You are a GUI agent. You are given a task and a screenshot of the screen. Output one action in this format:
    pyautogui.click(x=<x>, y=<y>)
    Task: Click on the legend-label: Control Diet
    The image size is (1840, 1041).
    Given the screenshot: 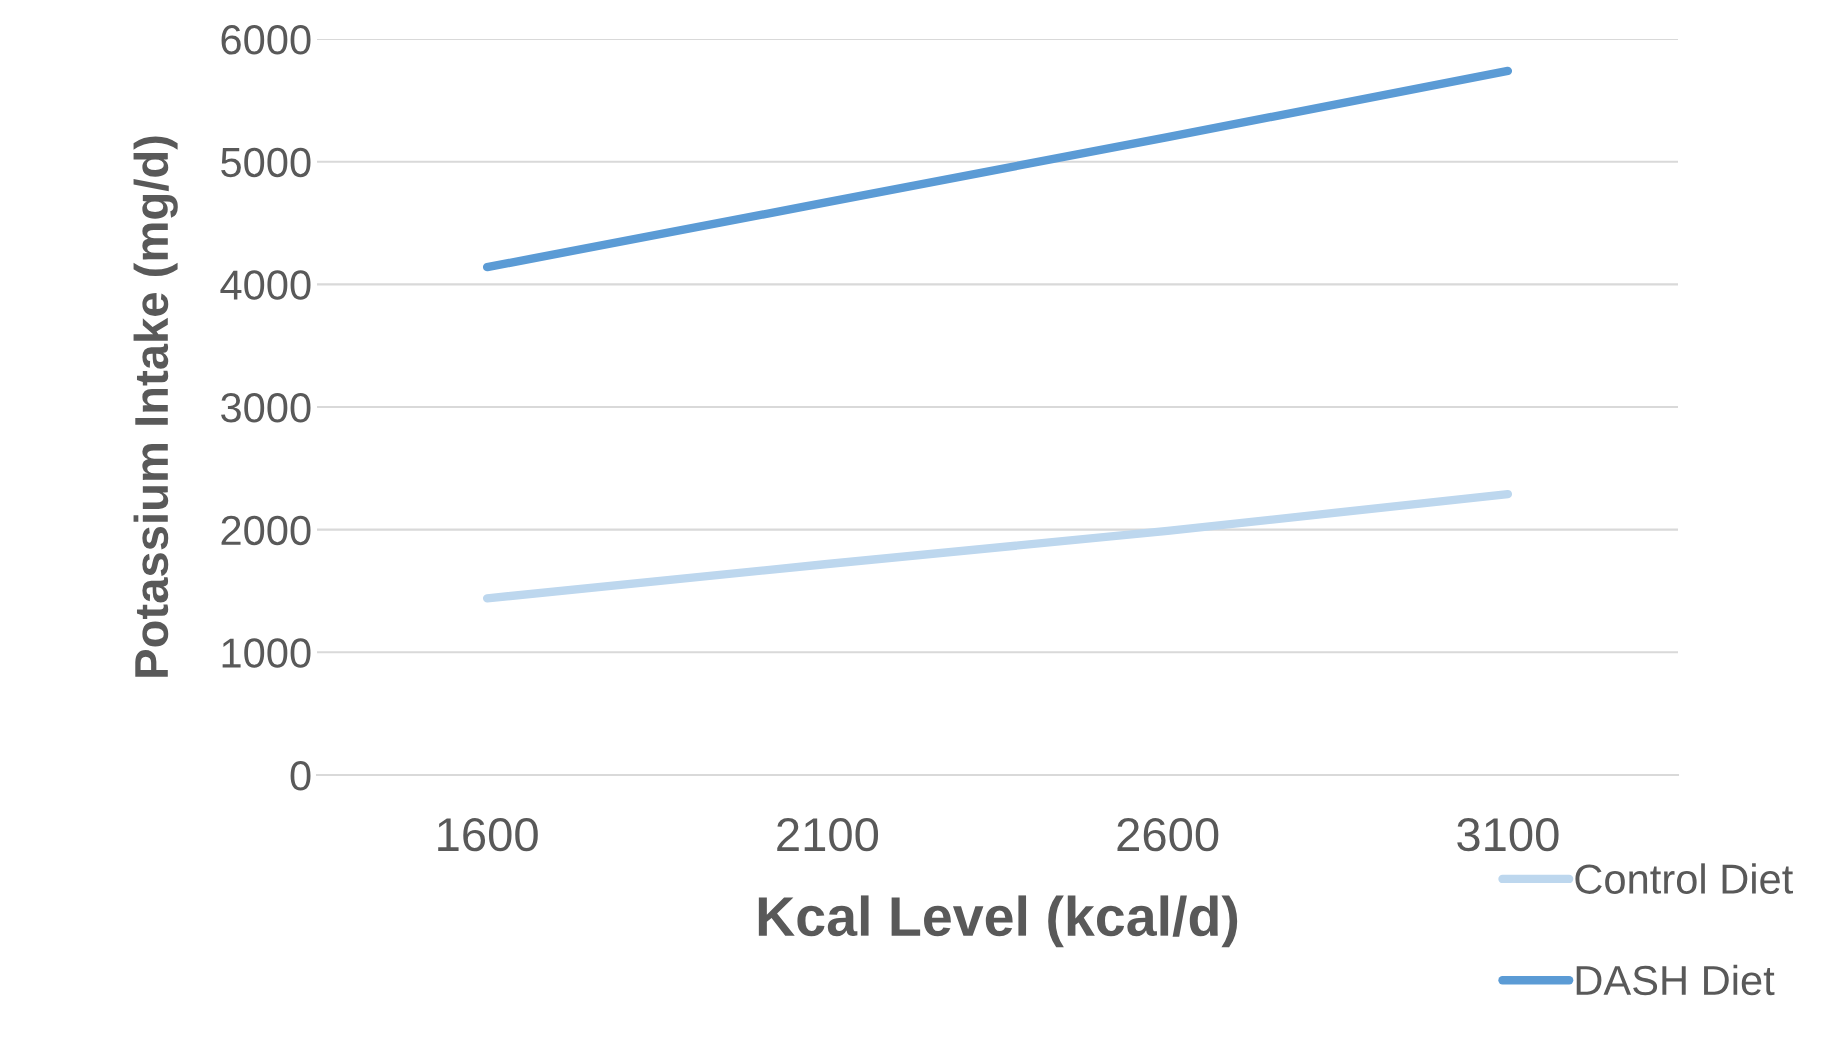 What is the action you would take?
    pyautogui.click(x=1684, y=878)
    